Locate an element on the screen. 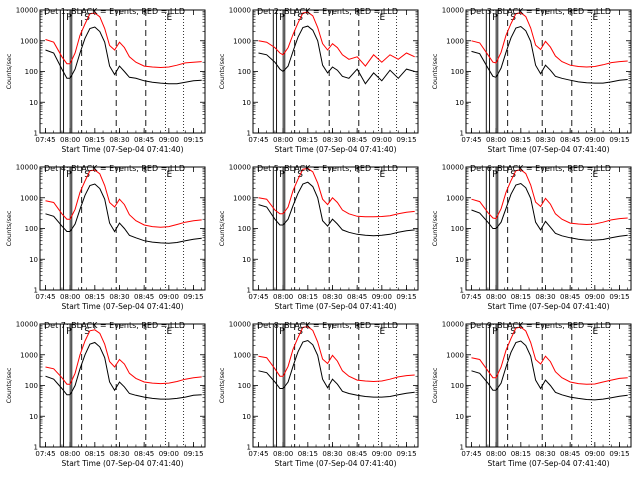 The image size is (640, 480). chart-title: Det 7: BLACK = Events, RED = LLD is located at coordinates (114, 325).